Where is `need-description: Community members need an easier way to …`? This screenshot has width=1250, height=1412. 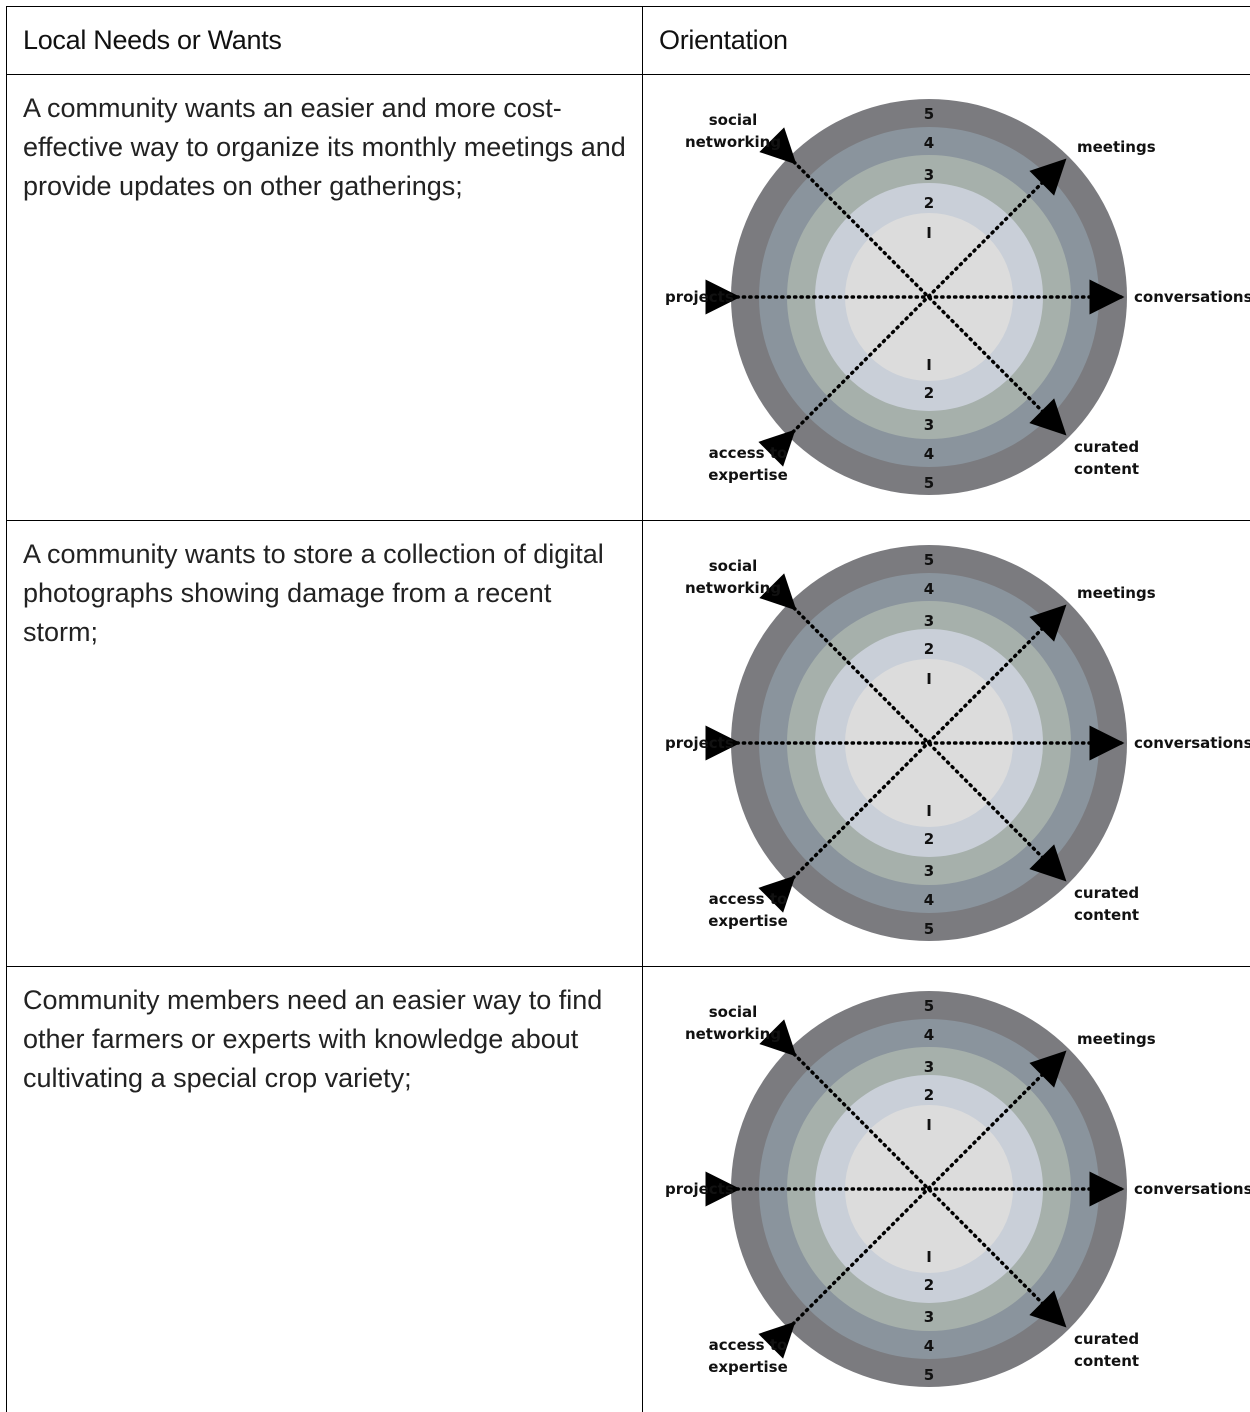
need-description: Community members need an easier way to … is located at coordinates (324, 1032).